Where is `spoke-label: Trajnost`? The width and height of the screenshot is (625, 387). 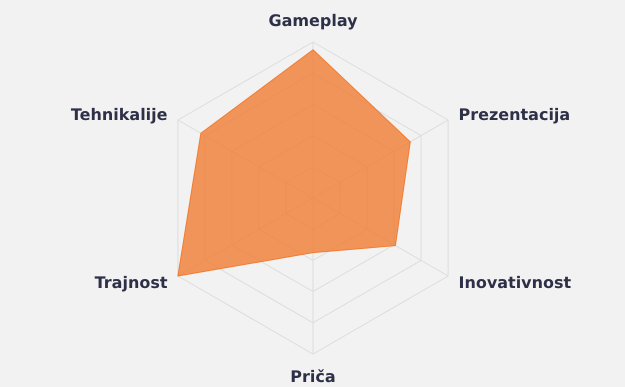
spoke-label: Trajnost is located at coordinates (131, 282).